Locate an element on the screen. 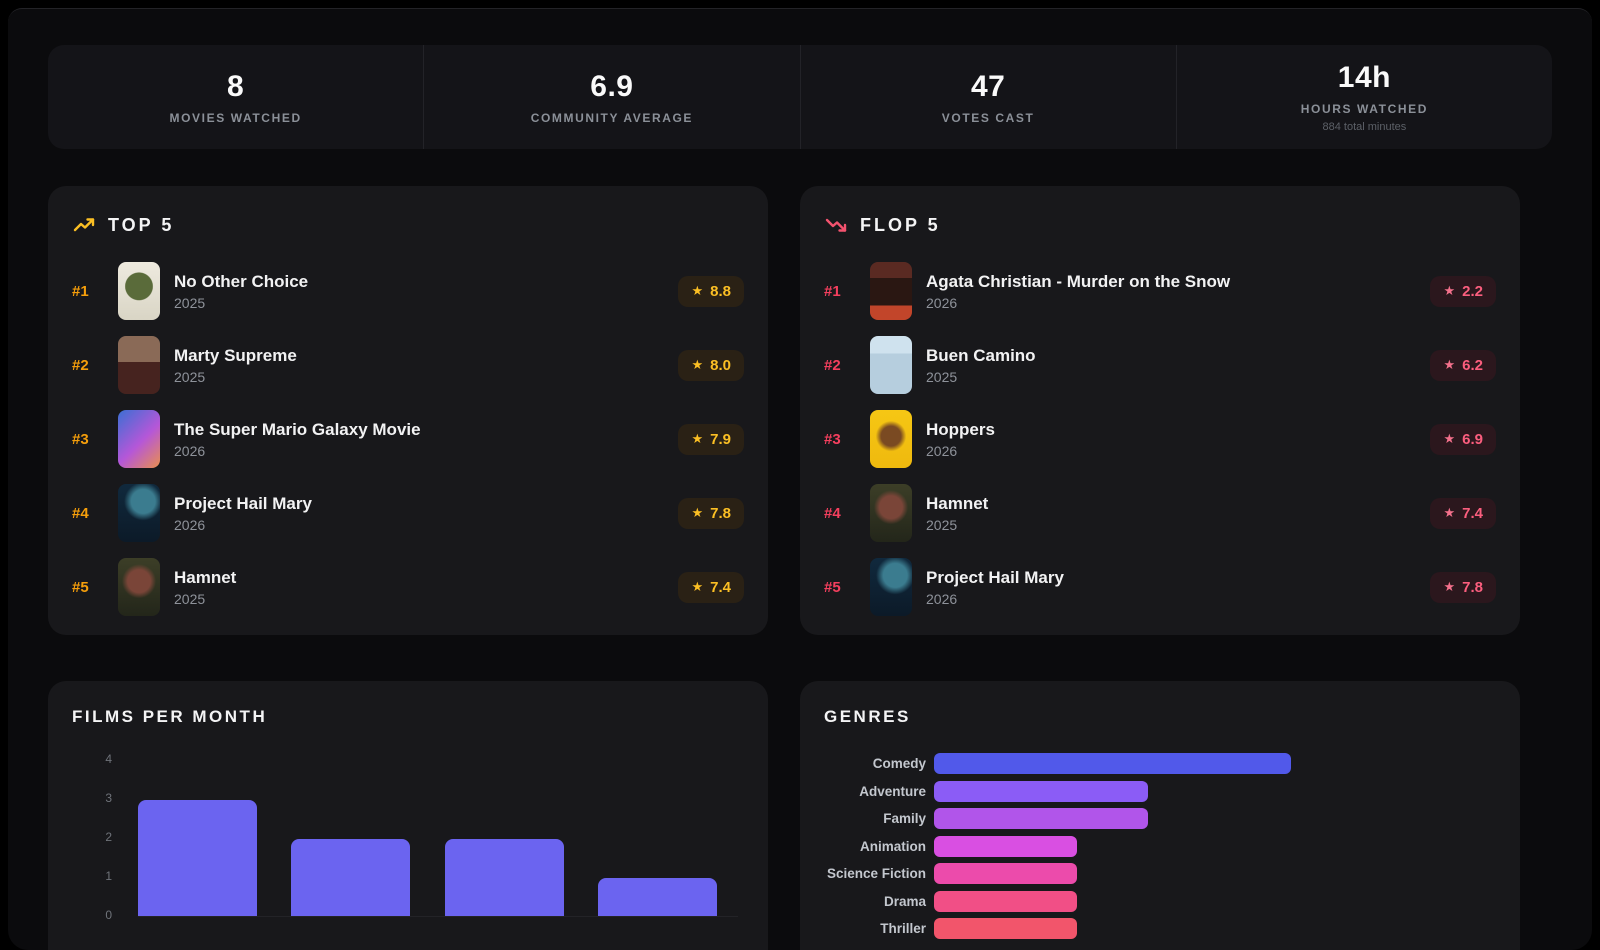  movie-title: Agata Christian - Murder on the Snow is located at coordinates (1078, 281).